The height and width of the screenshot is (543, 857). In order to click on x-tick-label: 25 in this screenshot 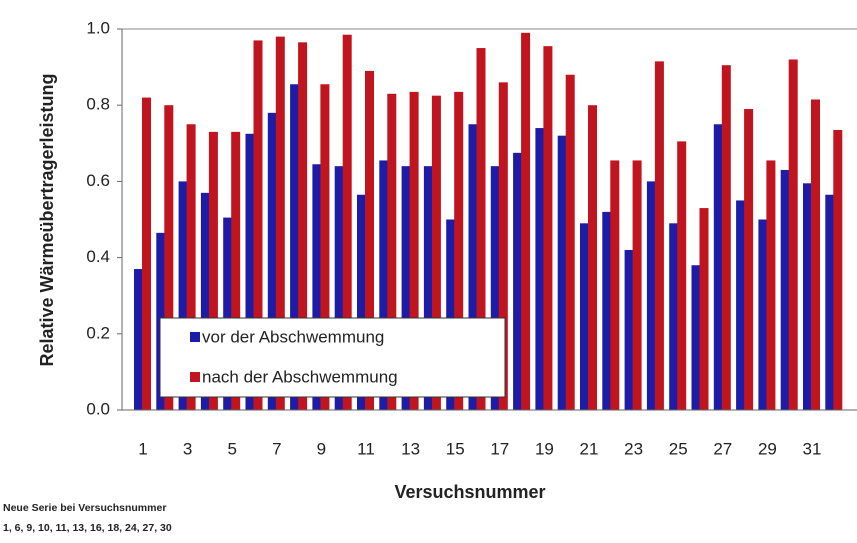, I will do `click(678, 448)`.